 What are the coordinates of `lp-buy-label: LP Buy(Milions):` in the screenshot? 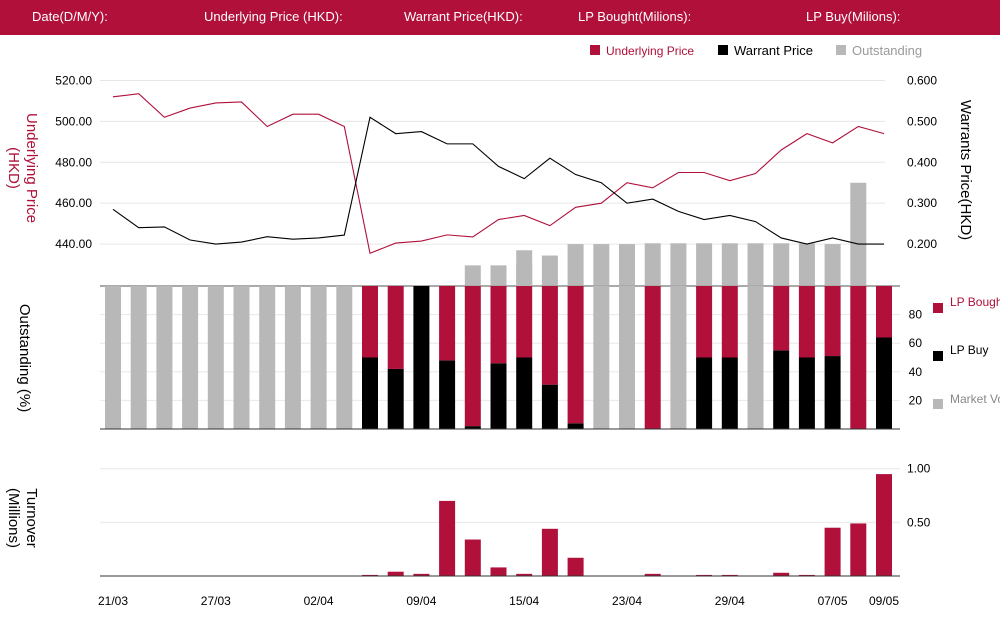 It's located at (853, 16).